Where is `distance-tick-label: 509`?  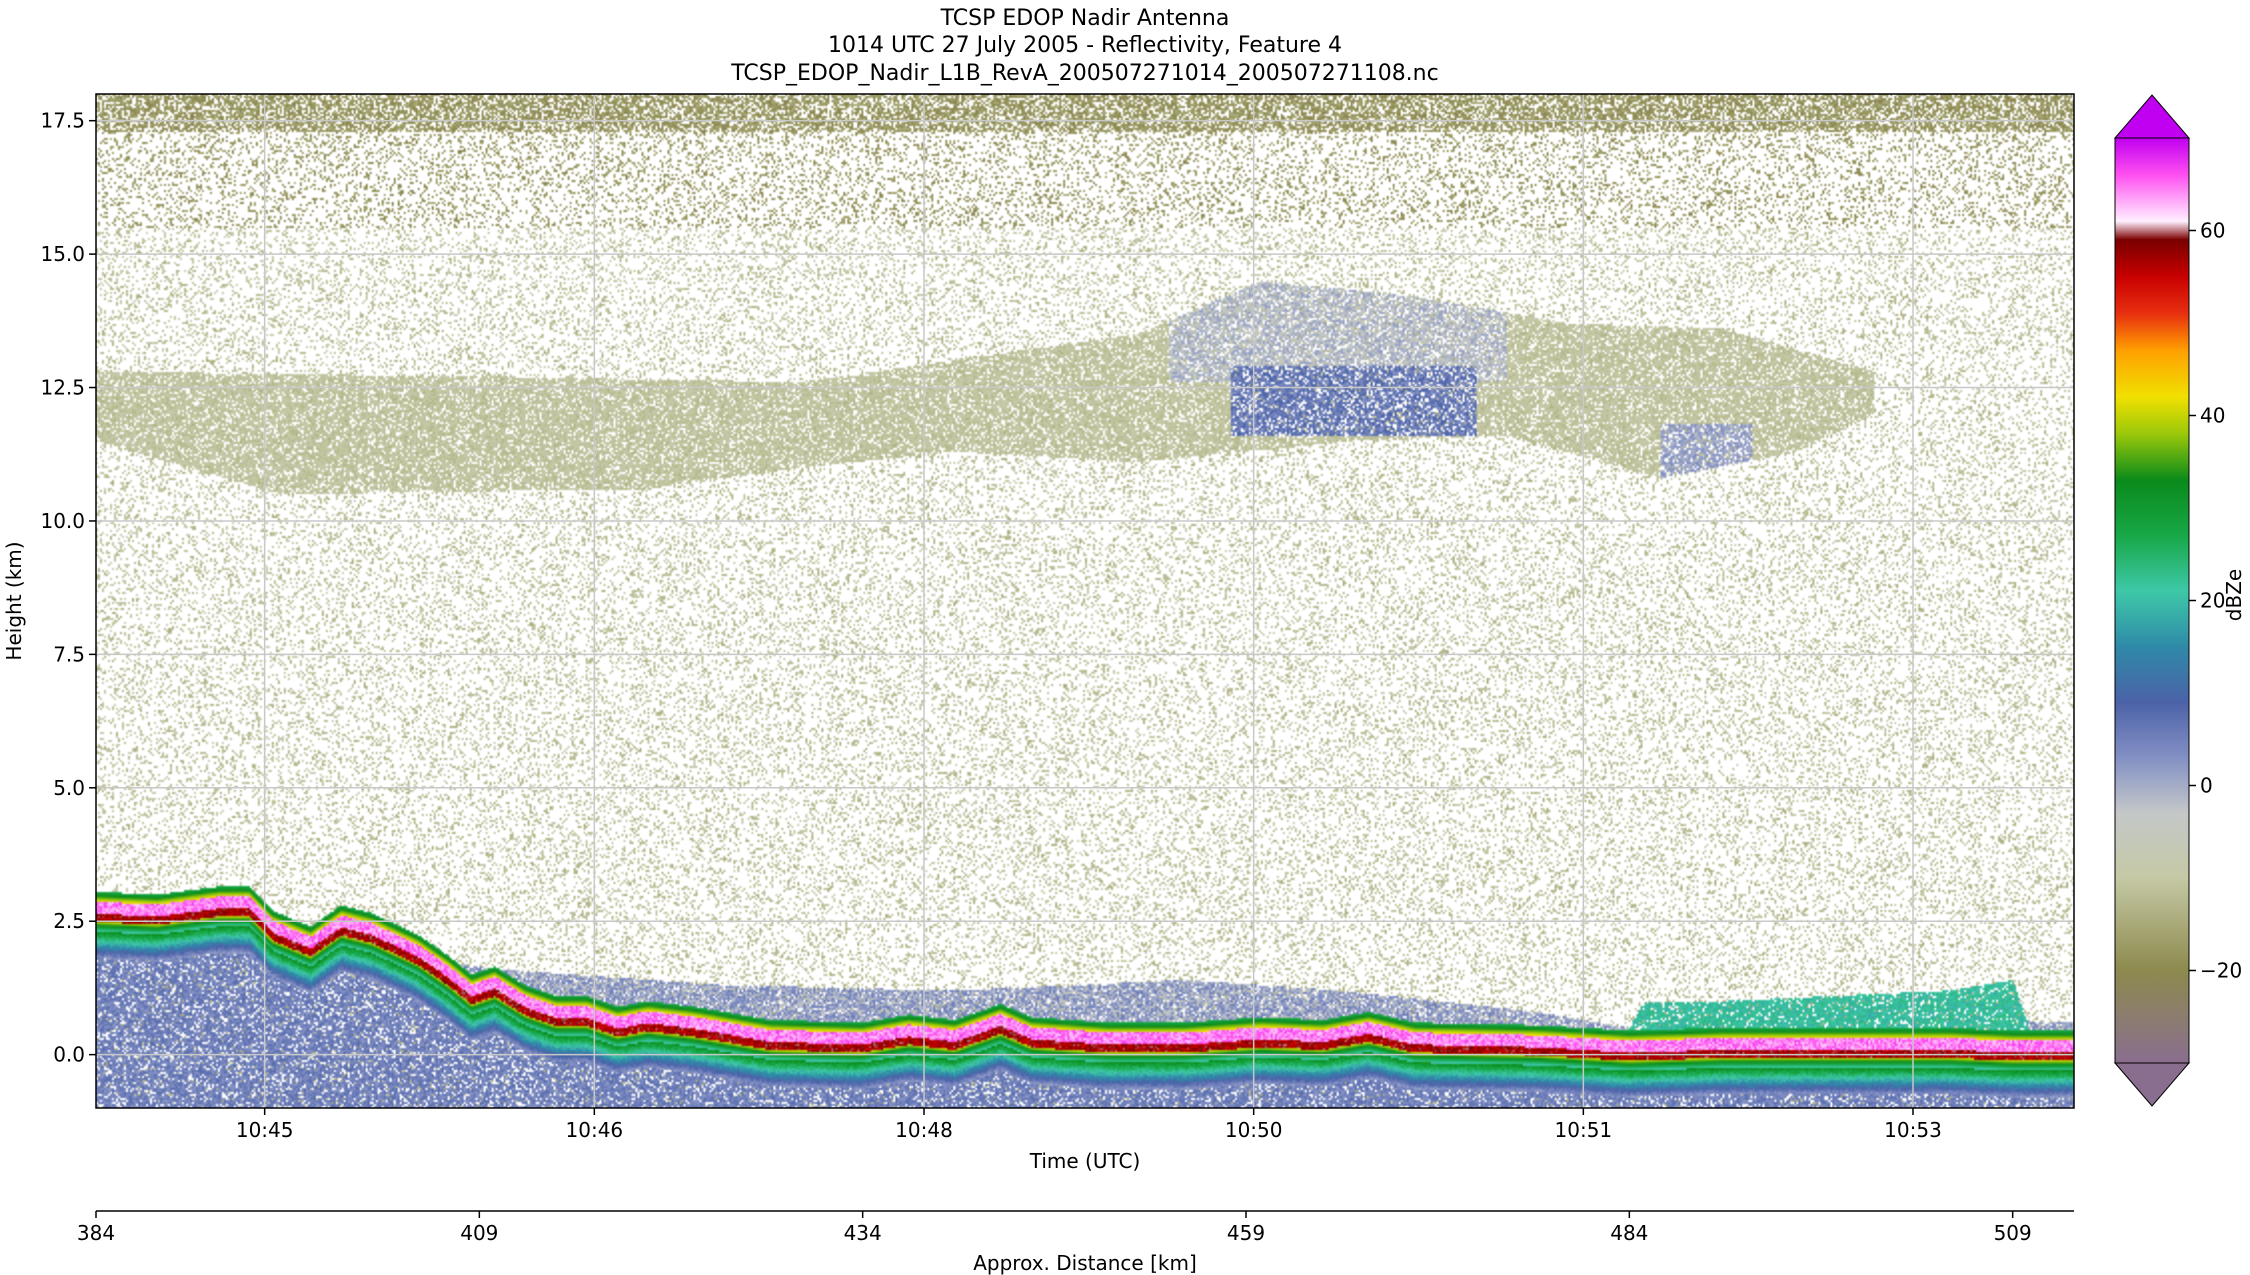
distance-tick-label: 509 is located at coordinates (2013, 1233).